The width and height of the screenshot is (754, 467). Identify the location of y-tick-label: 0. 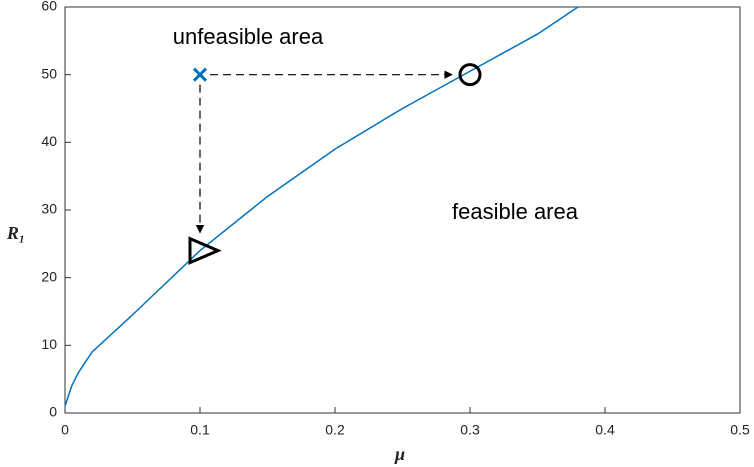
(53, 412).